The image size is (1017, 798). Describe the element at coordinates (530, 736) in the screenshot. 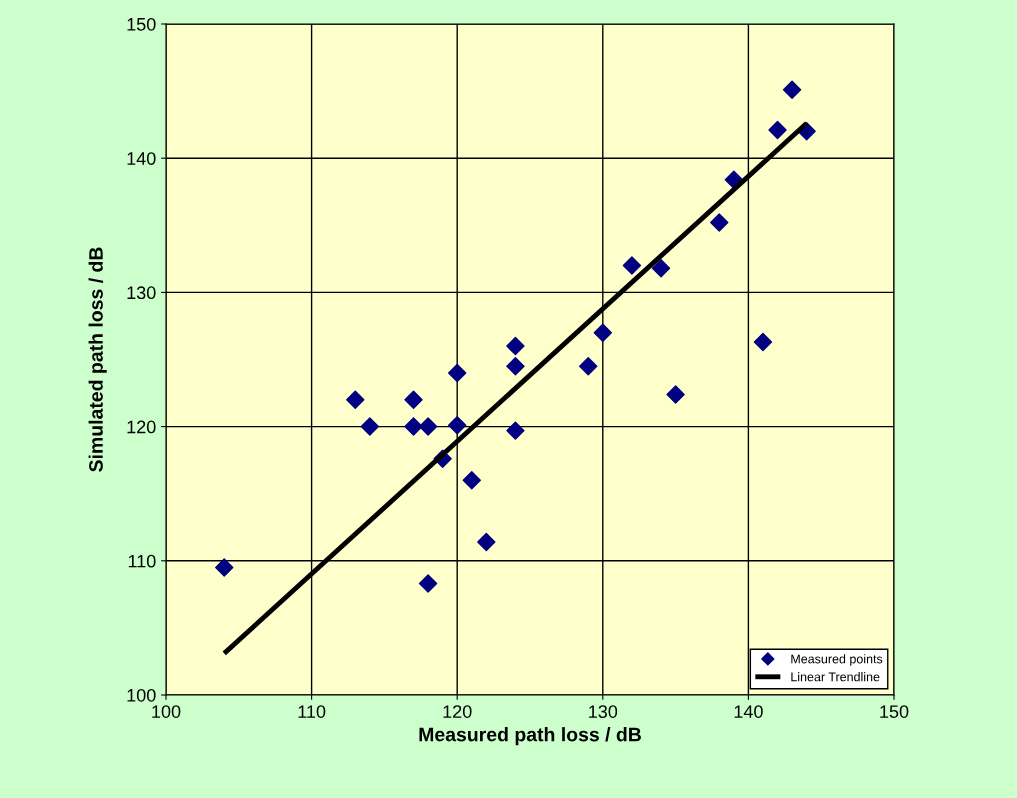

I see `x-axis-title: Measured path loss / dB` at that location.